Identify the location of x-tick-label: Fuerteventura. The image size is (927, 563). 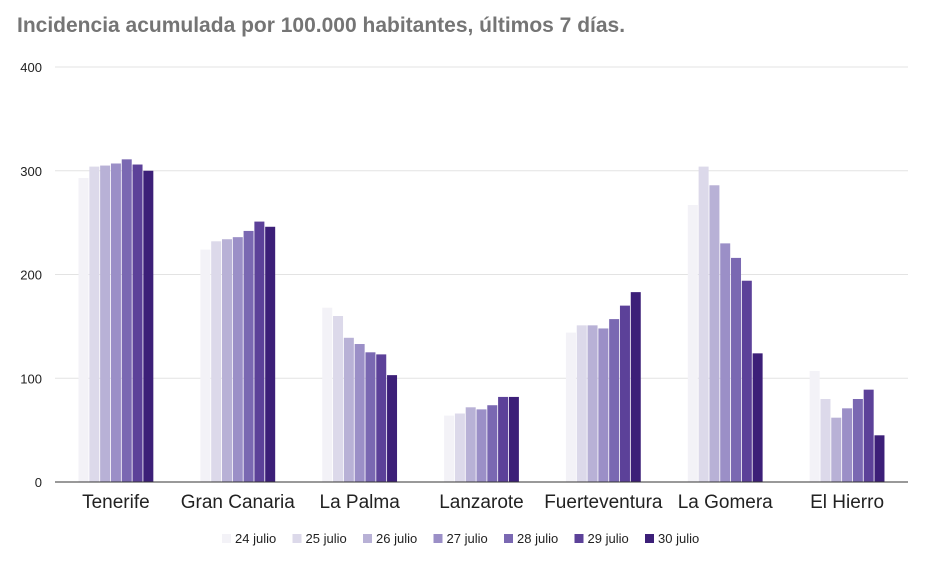
(603, 502).